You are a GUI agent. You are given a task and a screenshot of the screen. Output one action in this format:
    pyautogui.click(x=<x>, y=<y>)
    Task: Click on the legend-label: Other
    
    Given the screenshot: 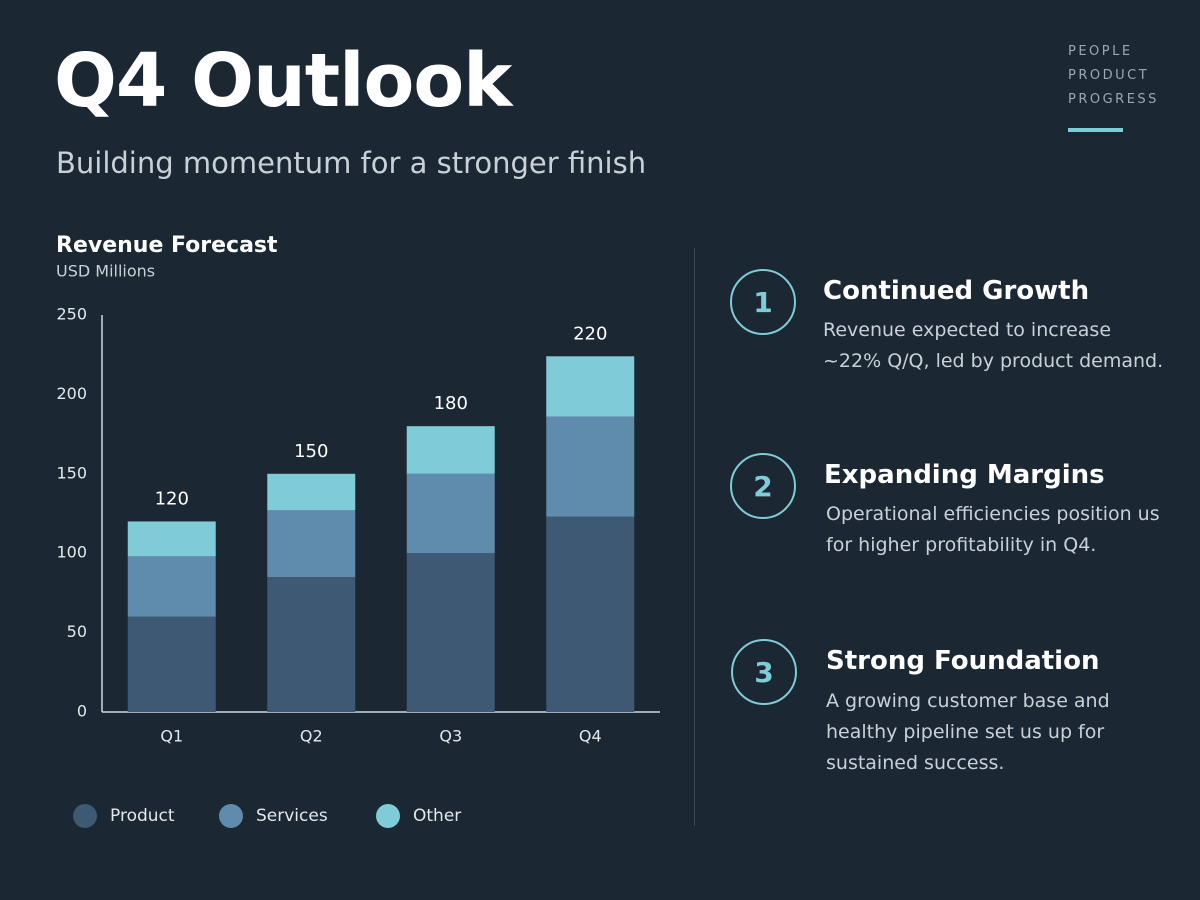 What is the action you would take?
    pyautogui.click(x=437, y=816)
    